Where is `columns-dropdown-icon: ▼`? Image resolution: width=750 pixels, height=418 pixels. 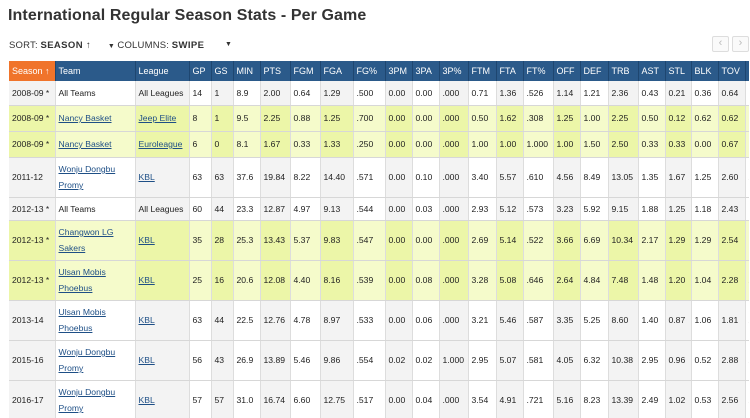
columns-dropdown-icon: ▼ is located at coordinates (228, 44).